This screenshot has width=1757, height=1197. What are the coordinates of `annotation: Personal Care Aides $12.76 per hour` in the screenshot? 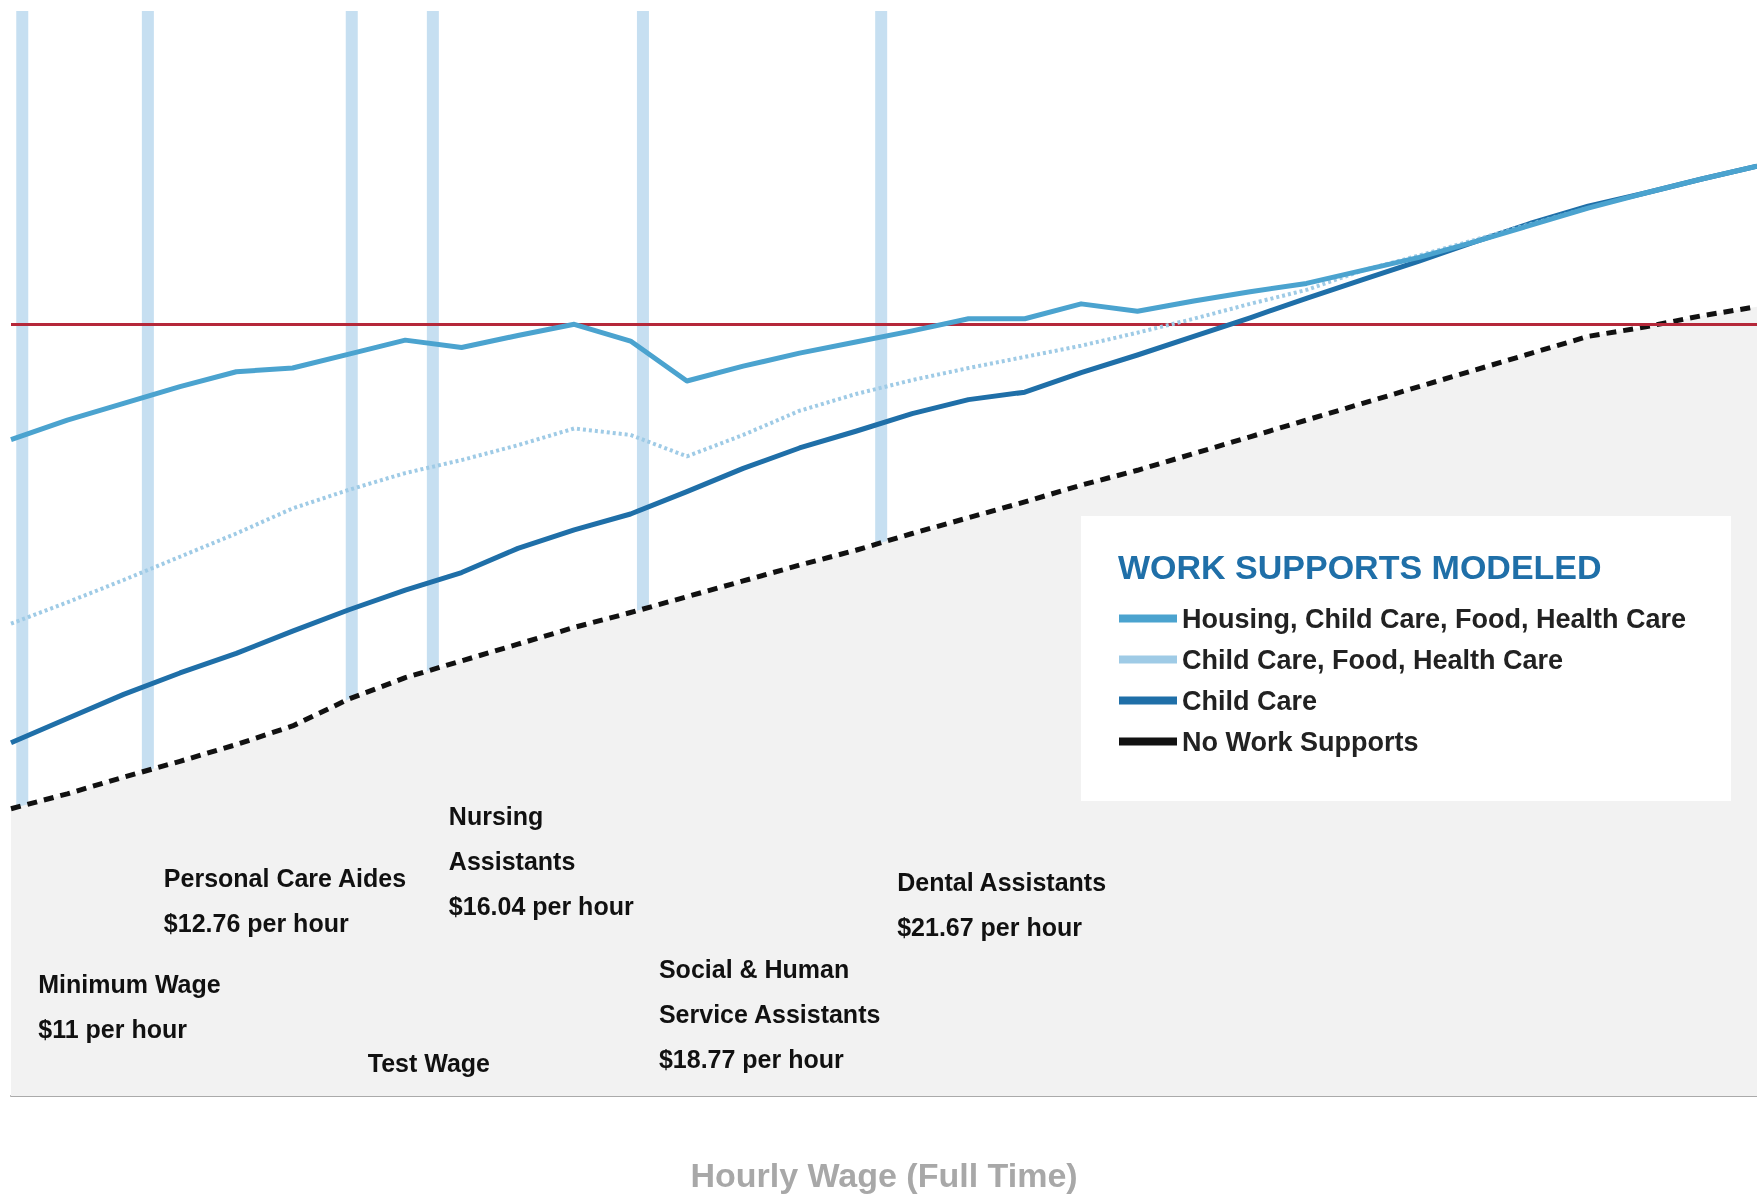 It's located at (285, 900).